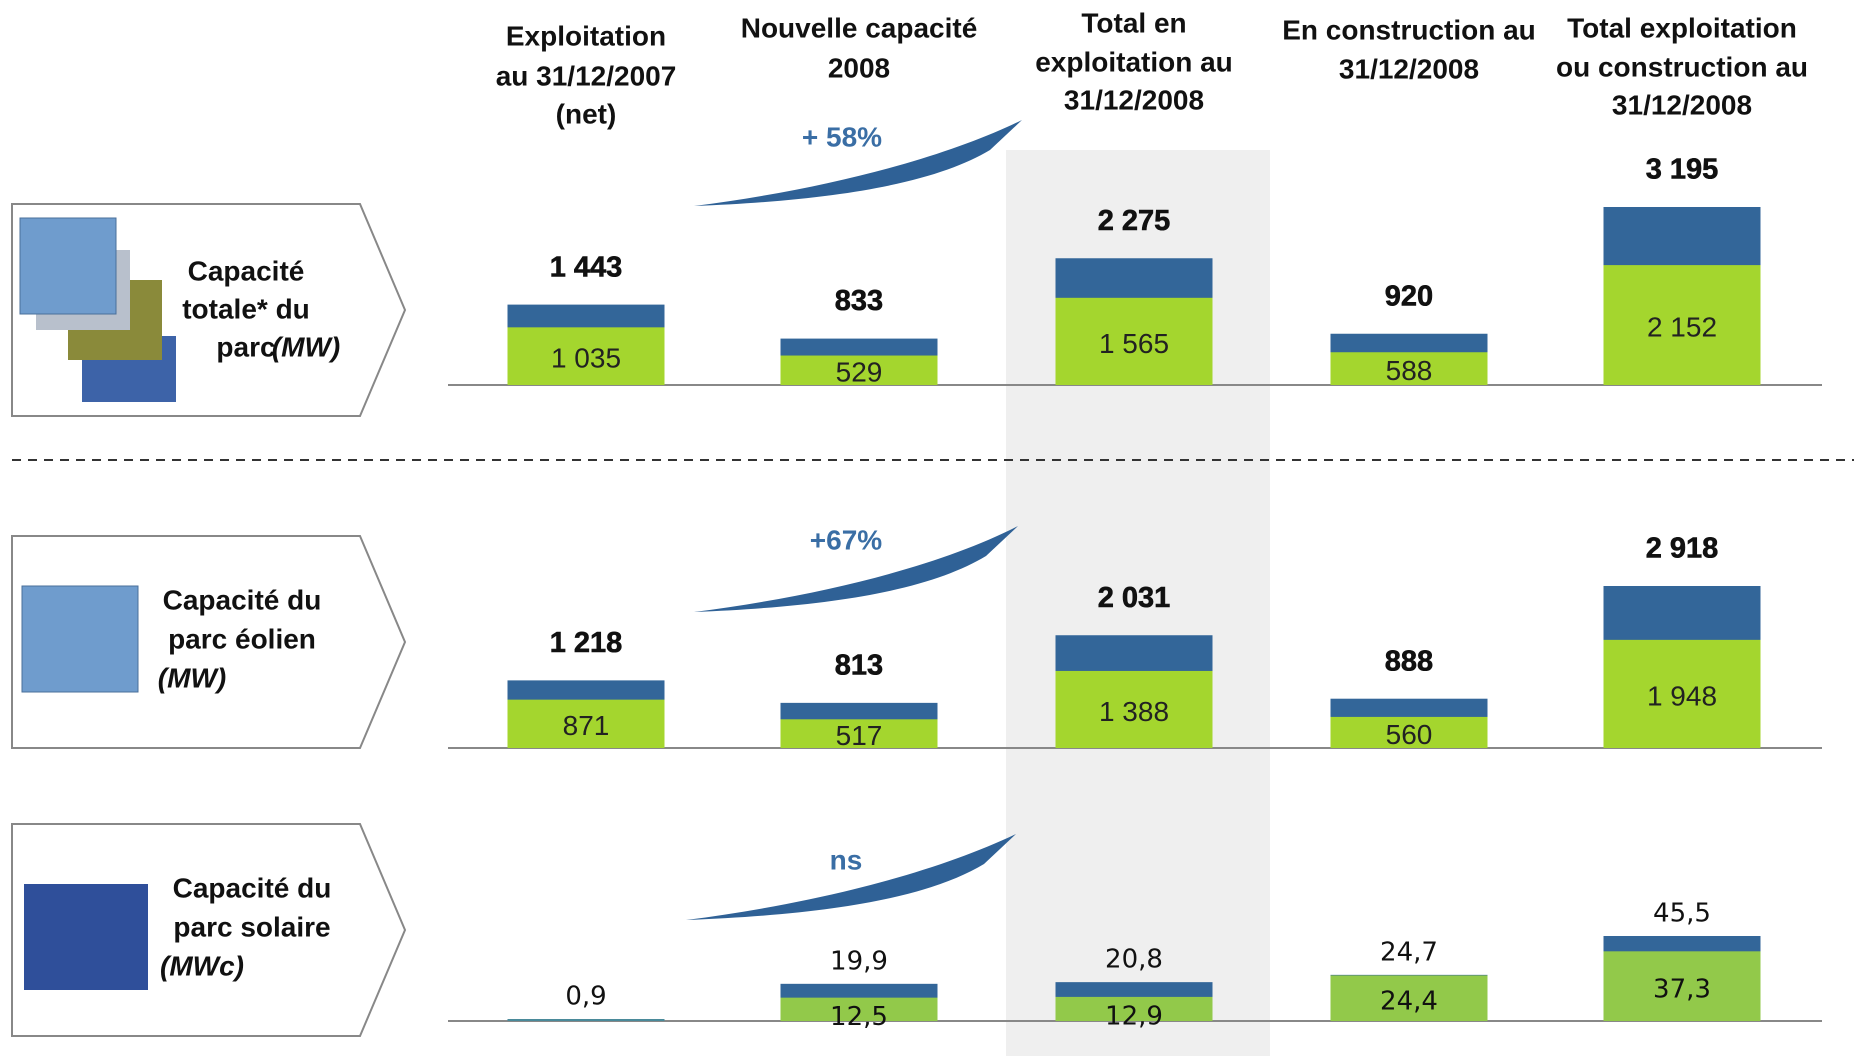  I want to click on total-label: 24,7, so click(1409, 952).